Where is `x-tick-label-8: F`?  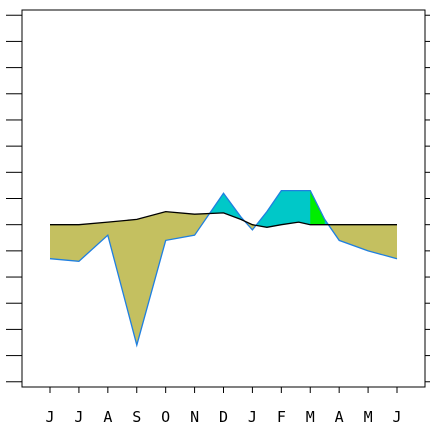
x-tick-label-8: F is located at coordinates (281, 417).